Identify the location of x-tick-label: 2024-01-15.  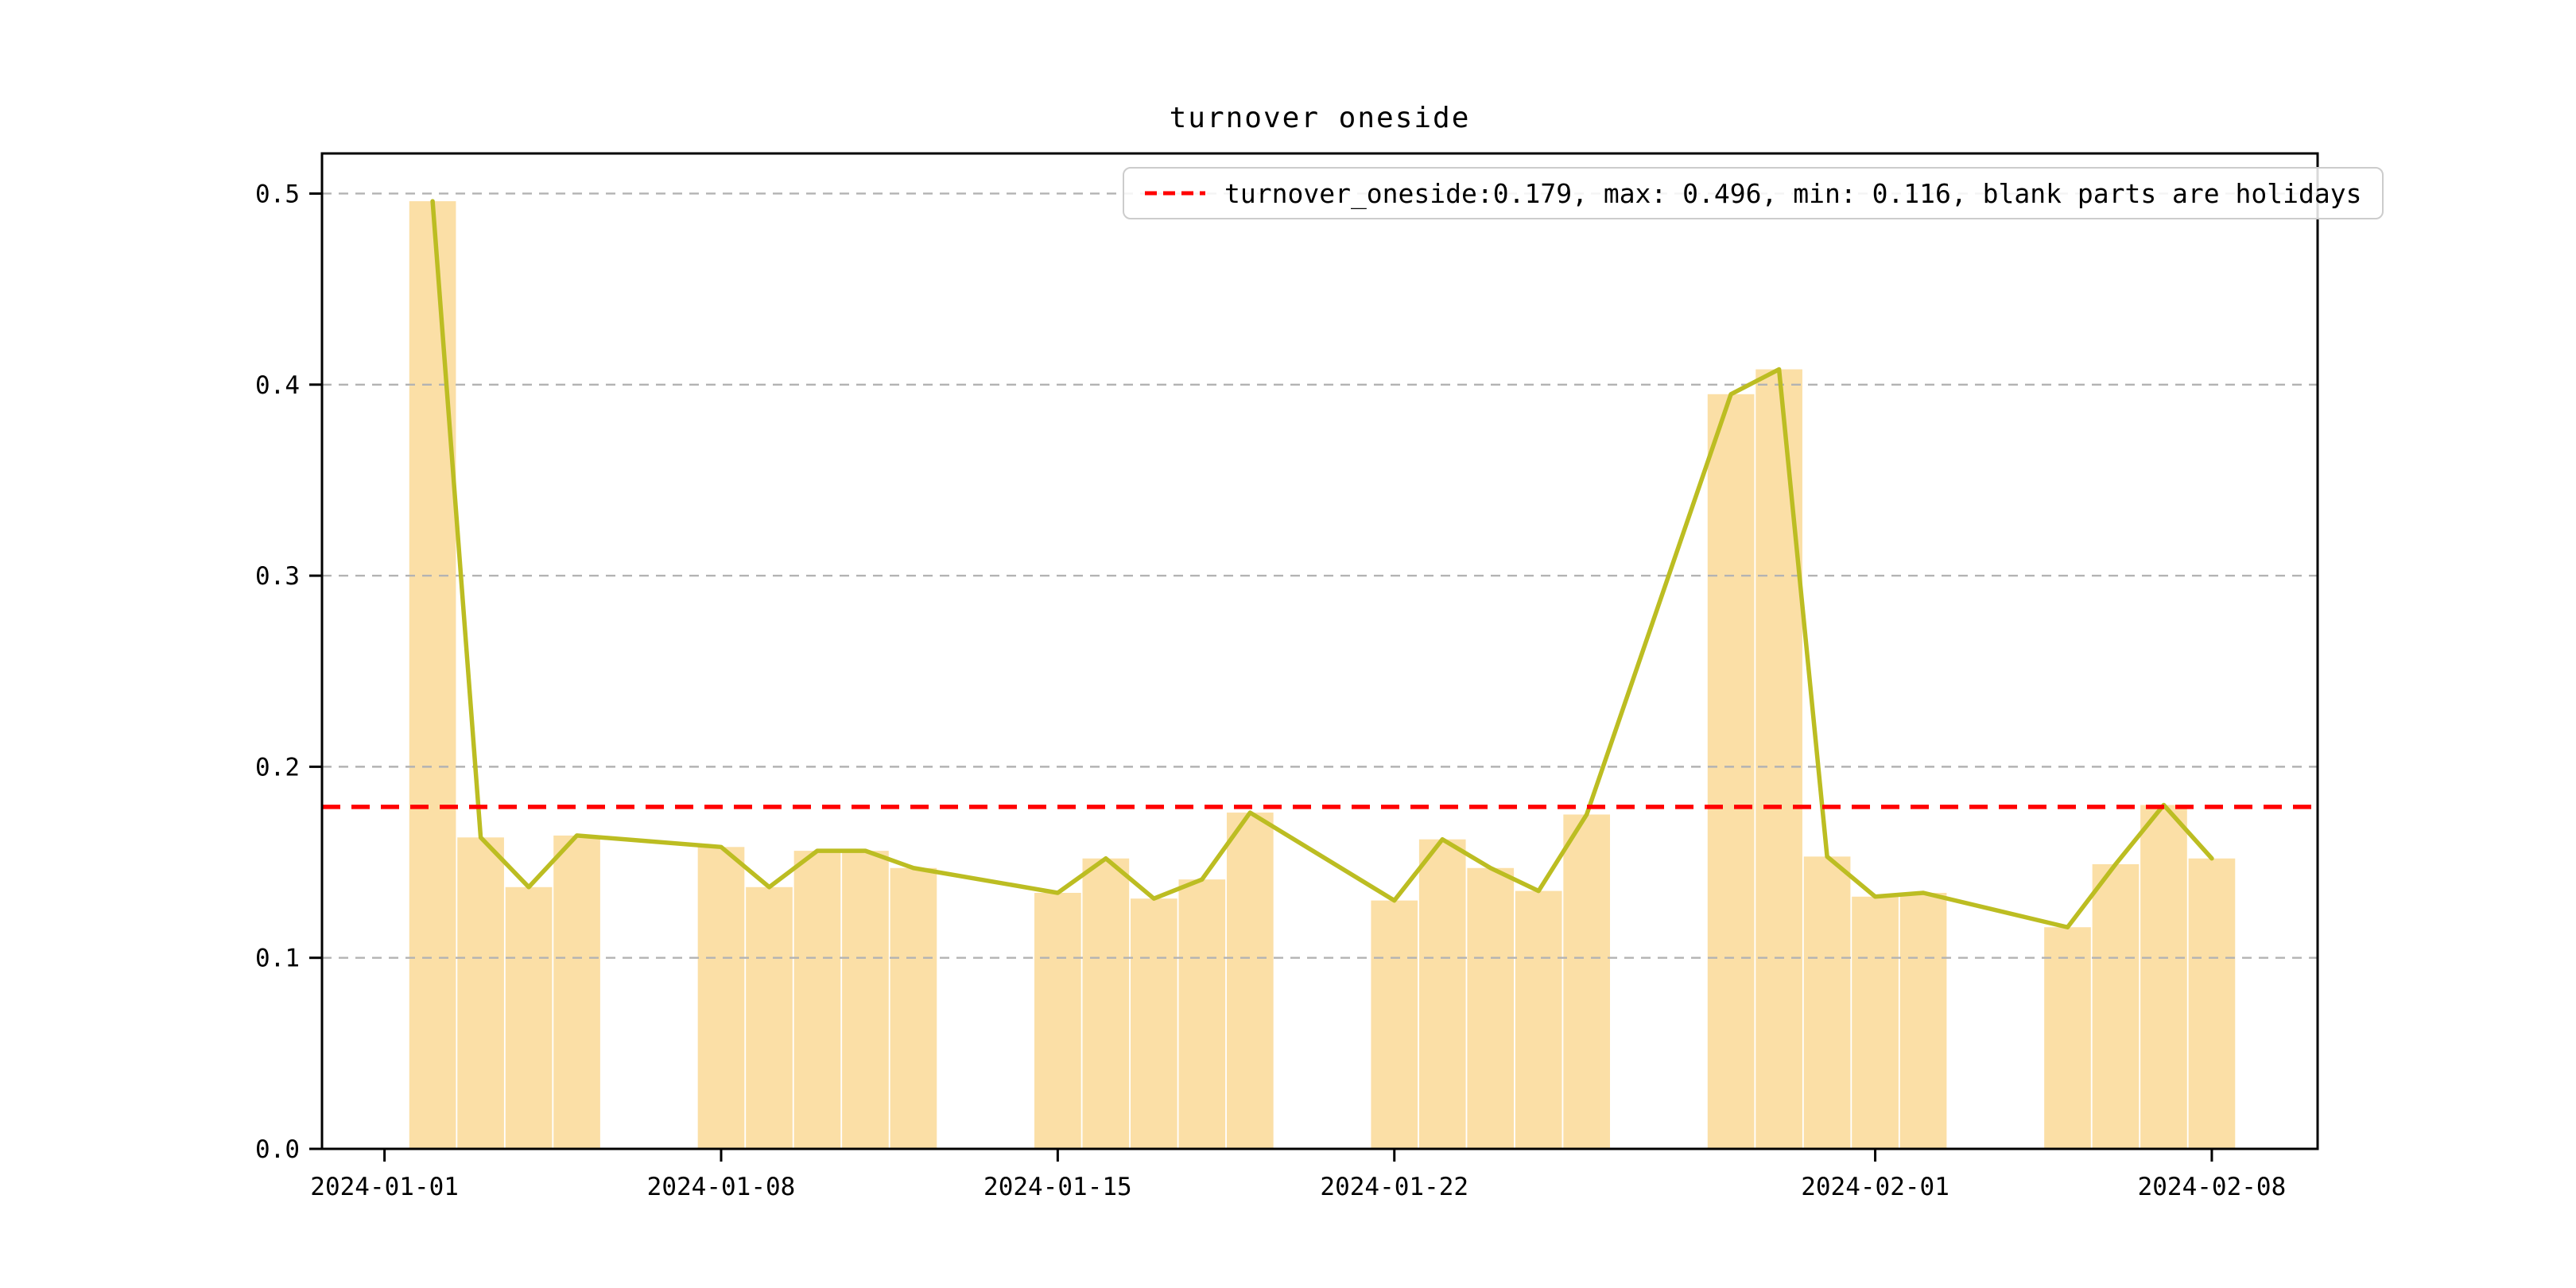
(1057, 1187).